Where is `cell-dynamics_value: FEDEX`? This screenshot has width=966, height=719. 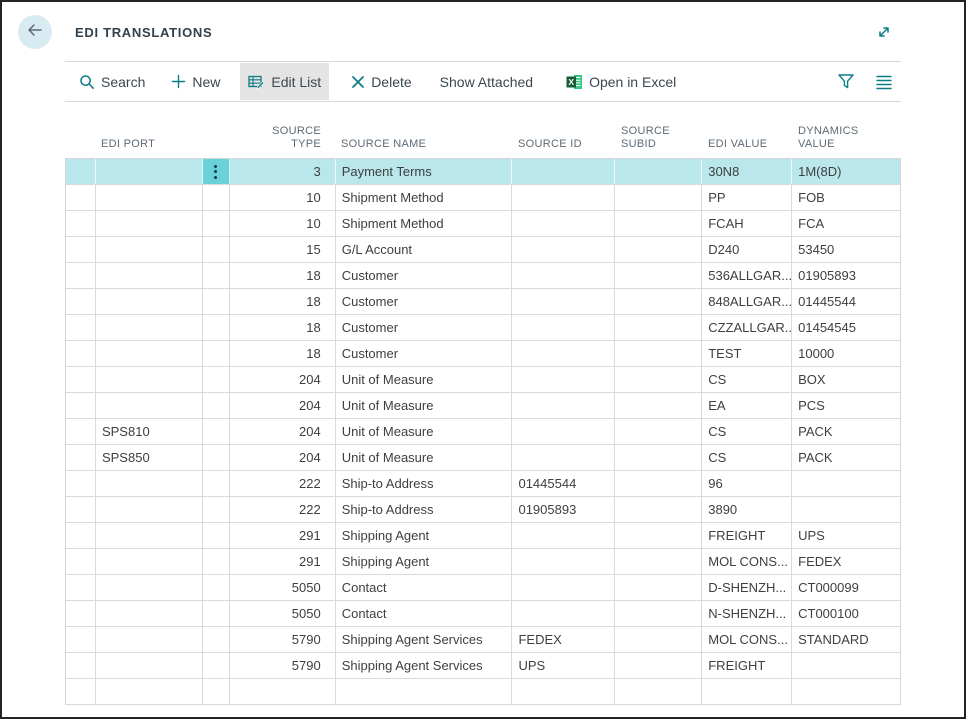 cell-dynamics_value: FEDEX is located at coordinates (820, 561).